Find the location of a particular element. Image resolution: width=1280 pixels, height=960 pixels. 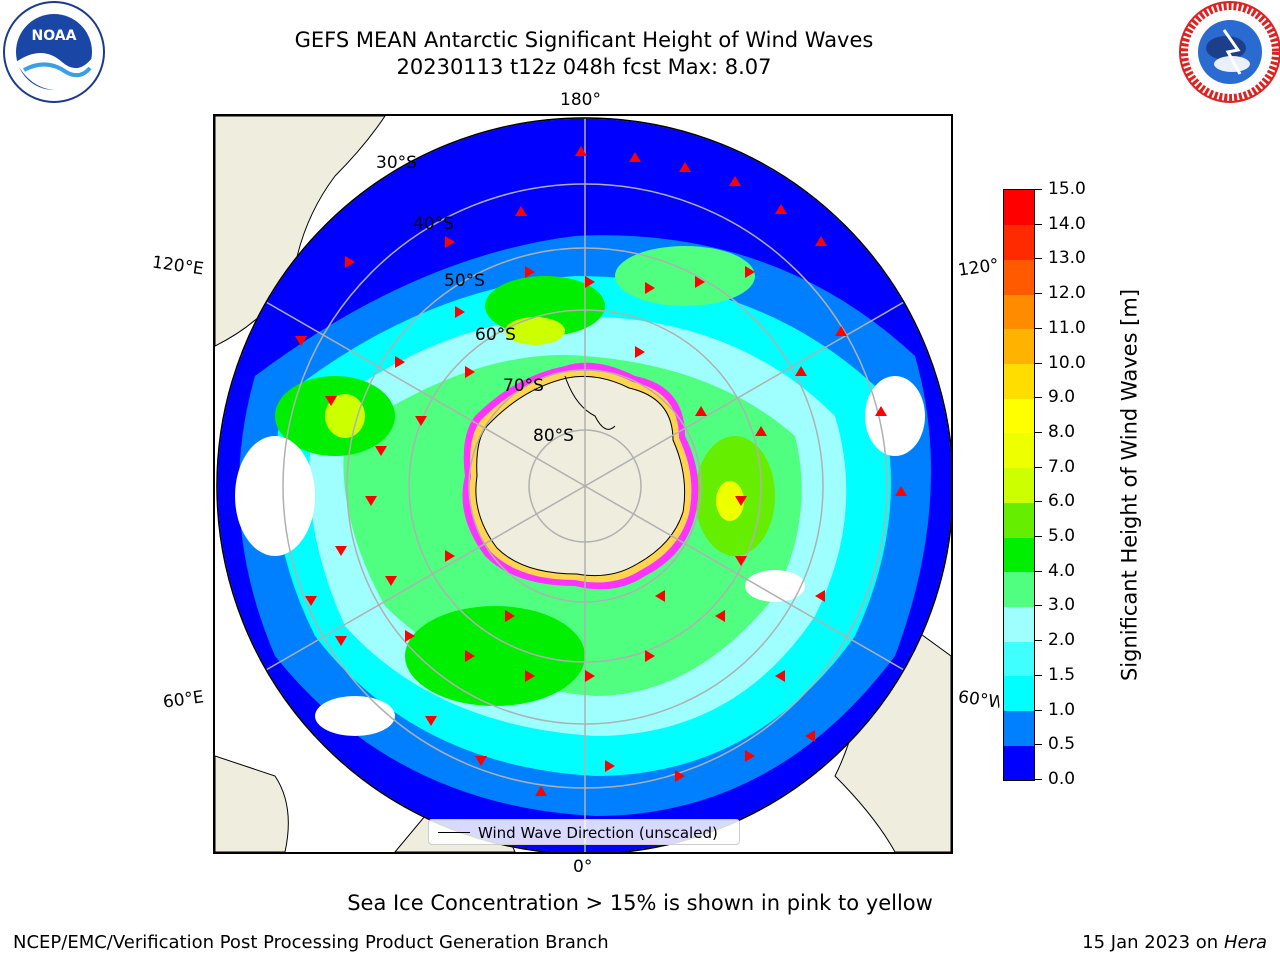

chart-subtitle: 20230113 t12z 048h fcst Max: 8.07 is located at coordinates (584, 67).